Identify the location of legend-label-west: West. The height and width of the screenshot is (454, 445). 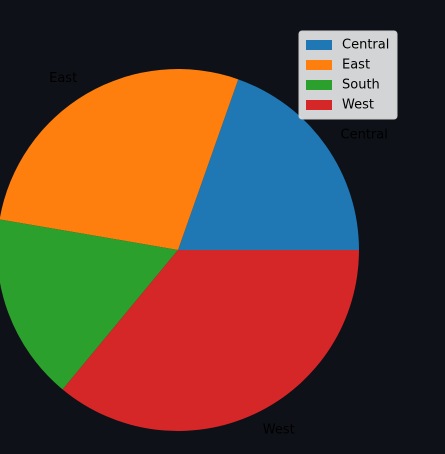
(358, 105).